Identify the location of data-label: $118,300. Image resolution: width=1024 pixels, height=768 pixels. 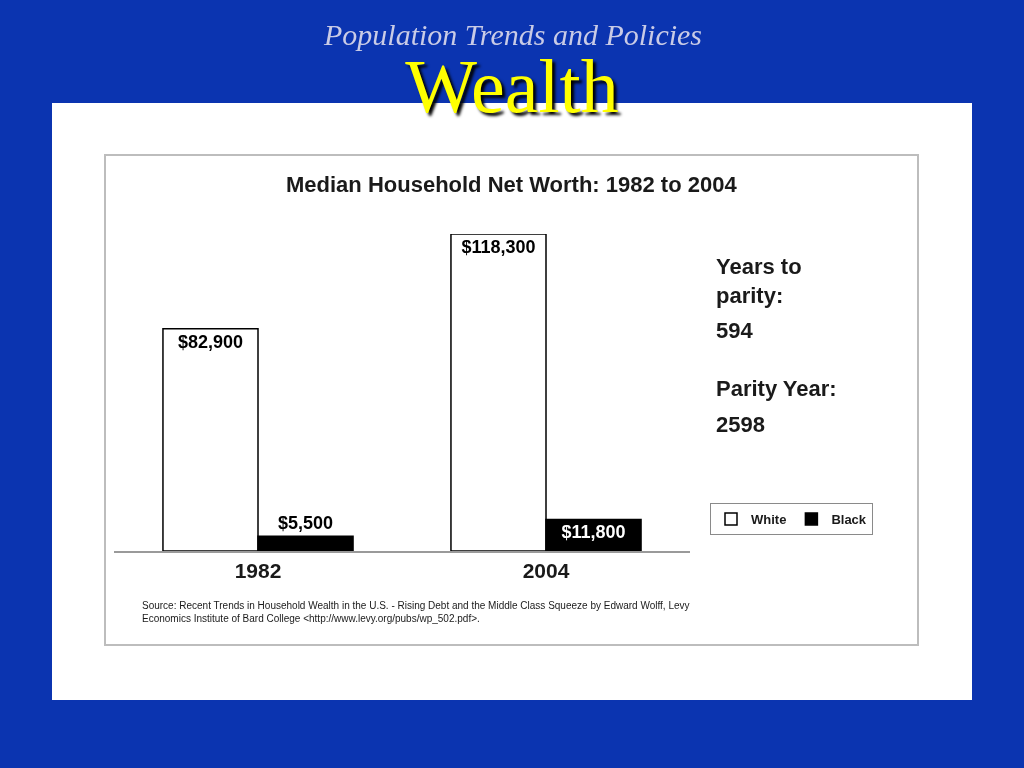
(498, 247).